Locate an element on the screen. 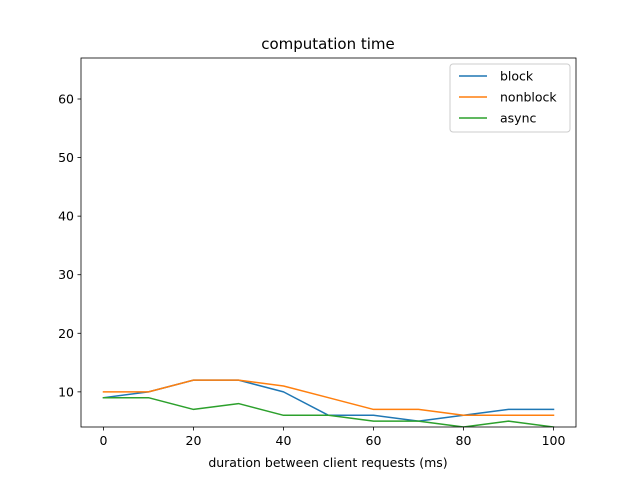 This screenshot has width=640, height=480. legend-label-nonblock: nonblock is located at coordinates (528, 97).